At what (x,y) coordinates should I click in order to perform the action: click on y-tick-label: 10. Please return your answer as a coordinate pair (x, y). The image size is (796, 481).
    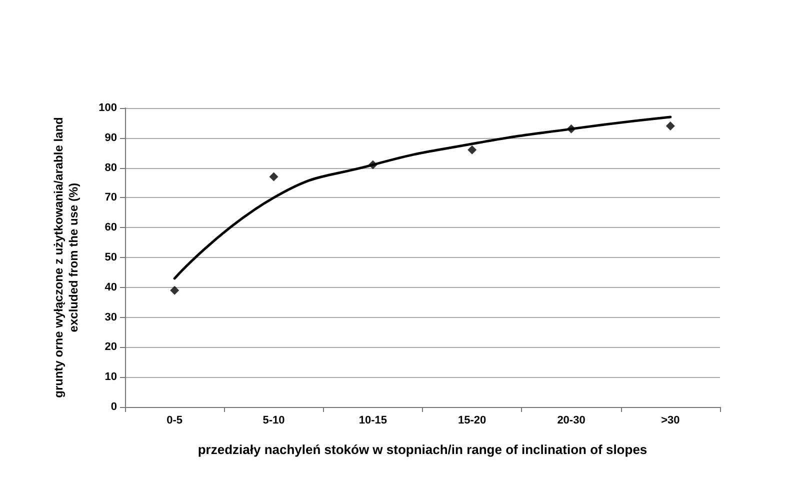
    Looking at the image, I should click on (110, 377).